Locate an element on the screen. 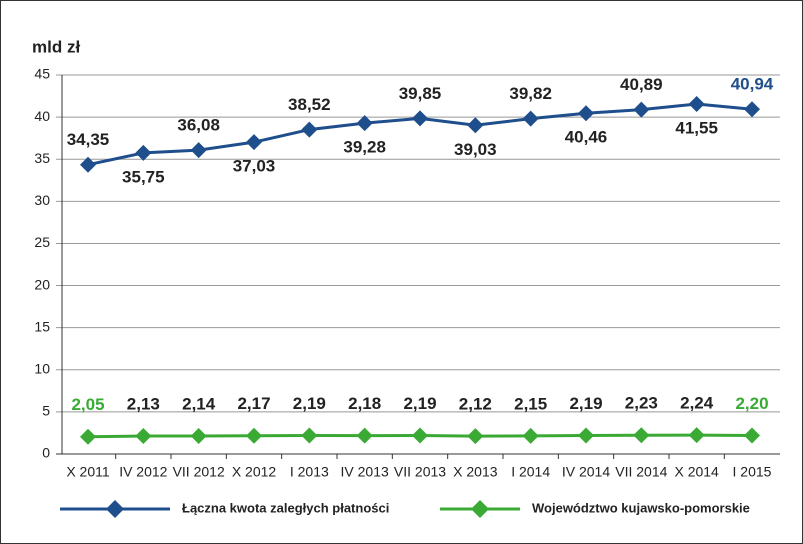 The height and width of the screenshot is (544, 803). x-tick-label: IV 2012 is located at coordinates (143, 472).